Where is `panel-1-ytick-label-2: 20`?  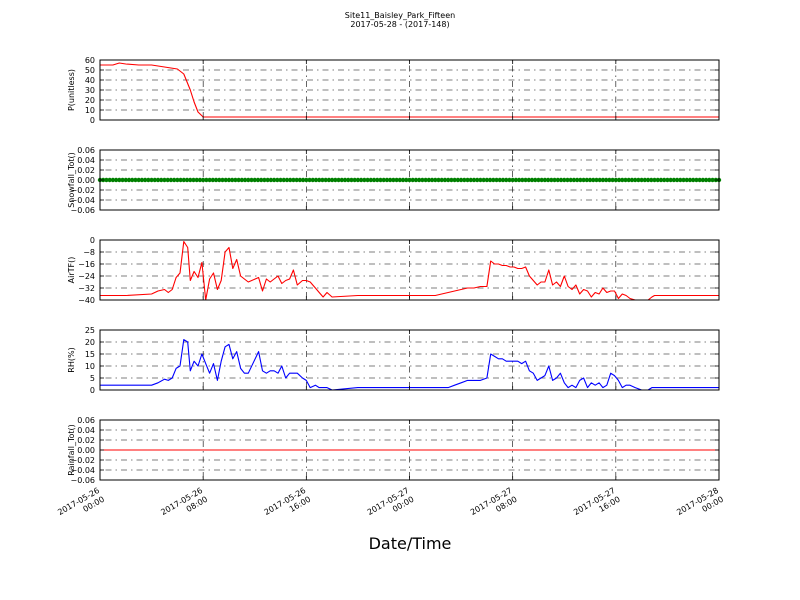
panel-1-ytick-label-2: 20 is located at coordinates (90, 100).